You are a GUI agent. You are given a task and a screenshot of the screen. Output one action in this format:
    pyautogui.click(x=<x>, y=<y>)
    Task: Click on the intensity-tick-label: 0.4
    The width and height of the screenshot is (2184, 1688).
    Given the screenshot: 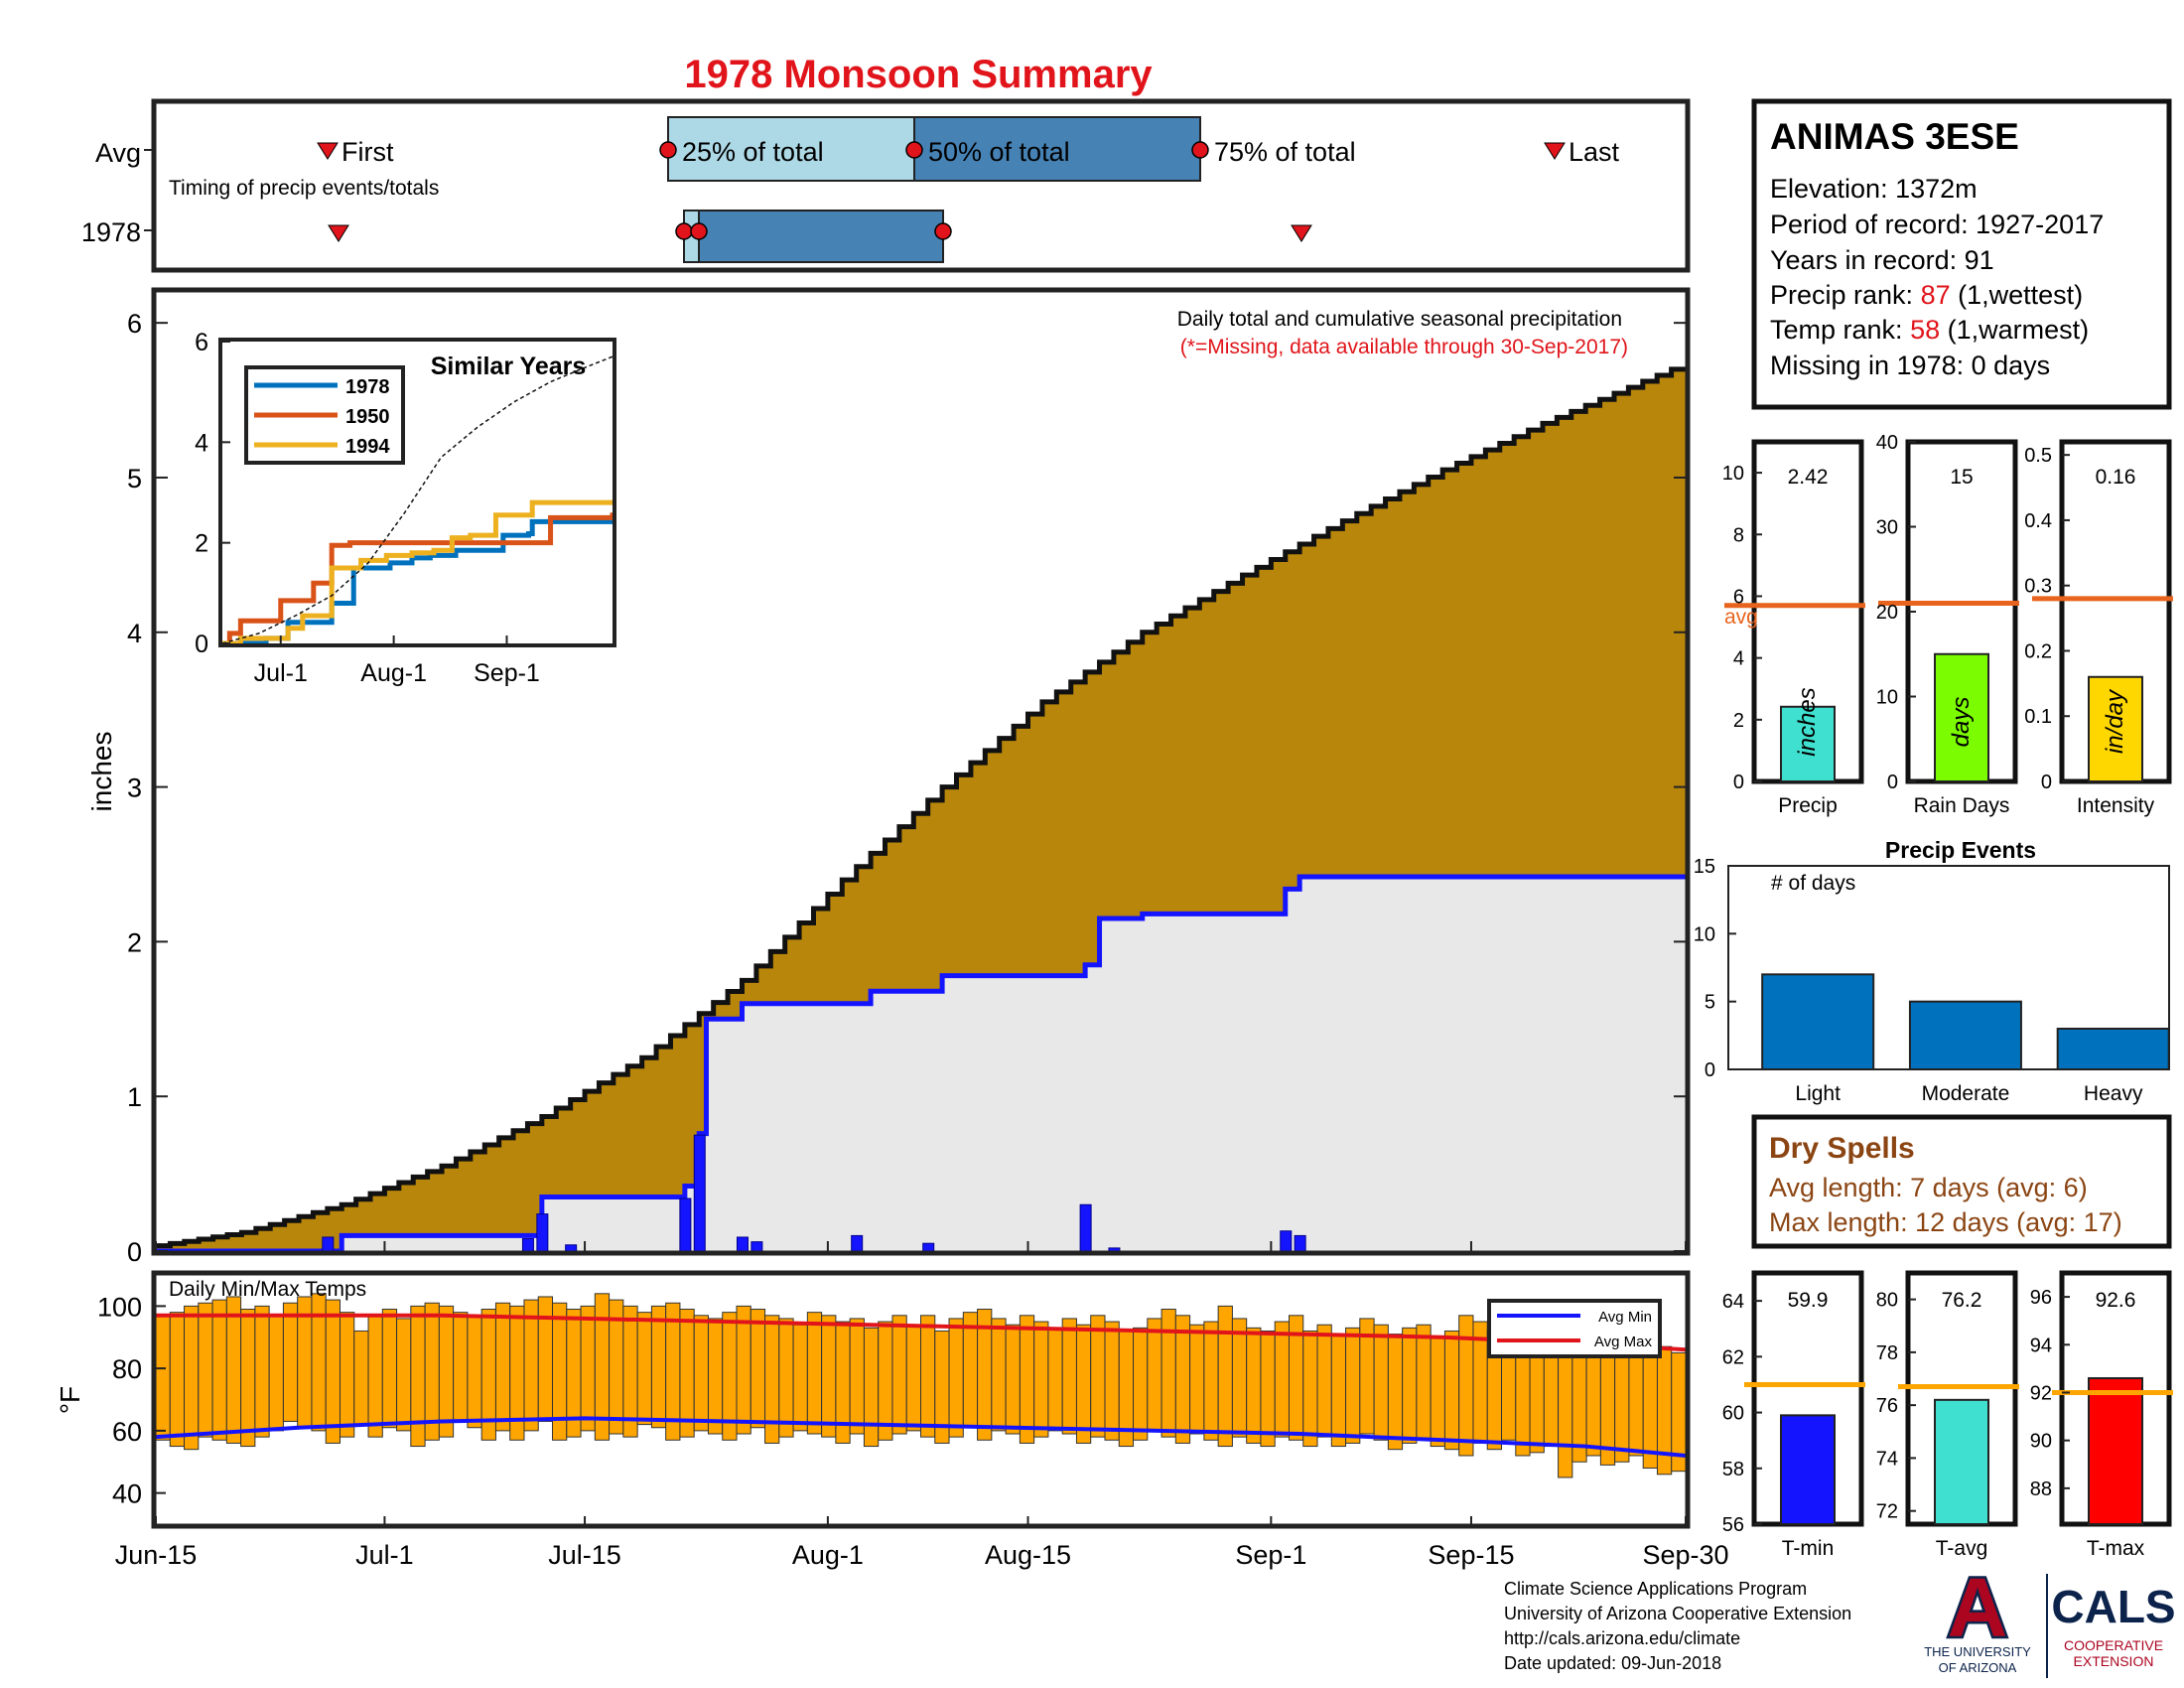 What is the action you would take?
    pyautogui.click(x=2038, y=521)
    